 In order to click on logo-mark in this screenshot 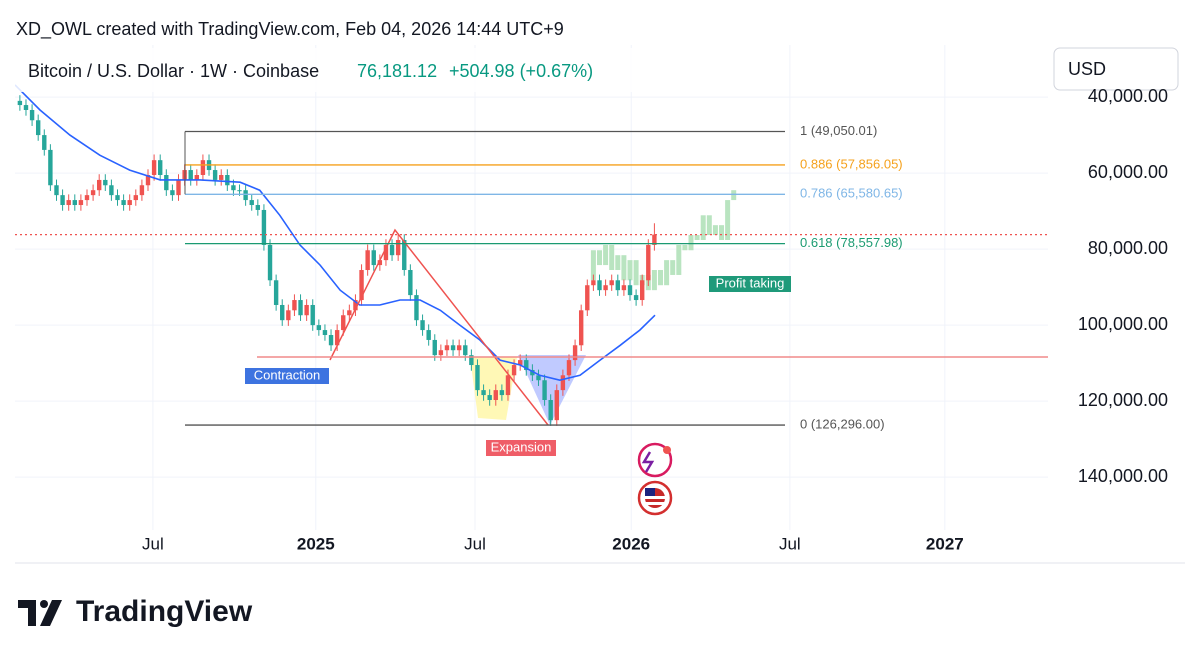, I will do `click(44, 604)`.